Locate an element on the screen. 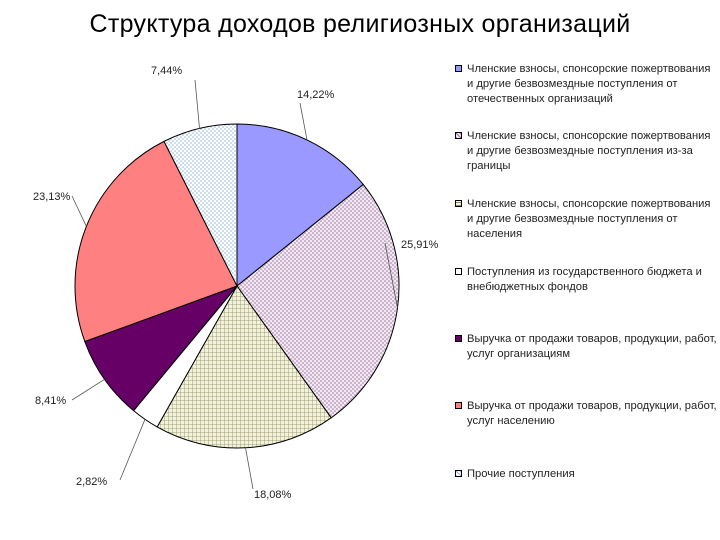  data-label: 25,91% is located at coordinates (420, 245).